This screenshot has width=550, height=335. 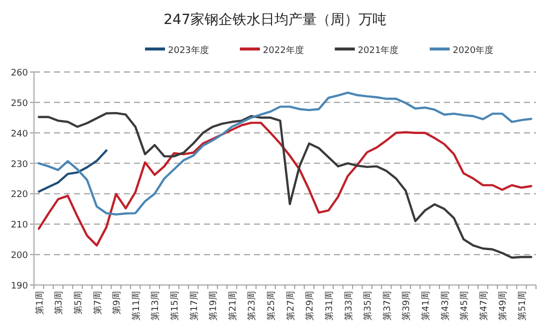 What do you see at coordinates (19, 195) in the screenshot?
I see `y-tick-label: 220` at bounding box center [19, 195].